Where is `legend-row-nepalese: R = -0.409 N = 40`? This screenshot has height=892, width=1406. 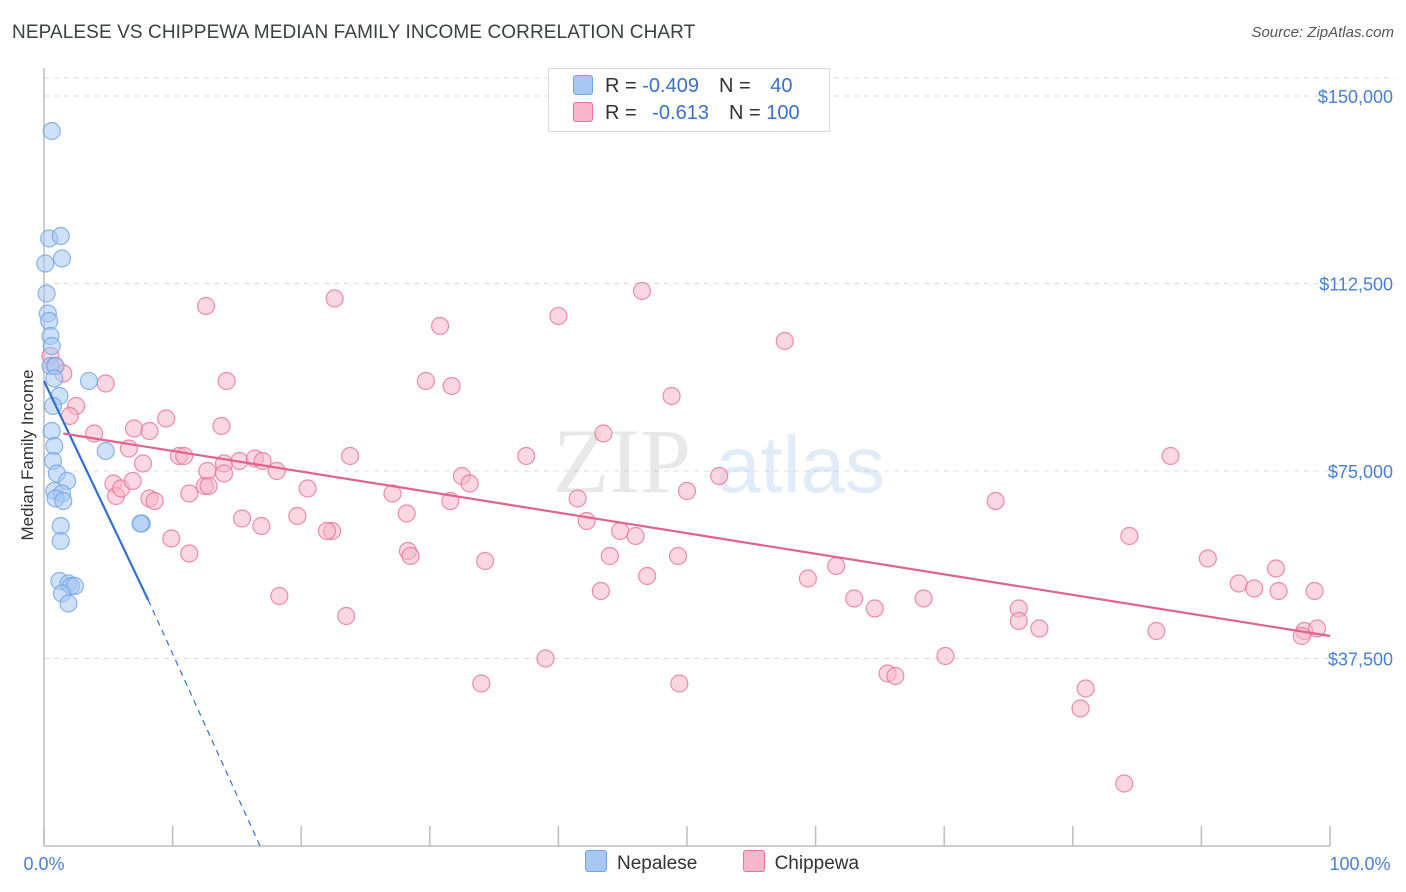
legend-row-nepalese: R = -0.409 N = 40 is located at coordinates (682, 87).